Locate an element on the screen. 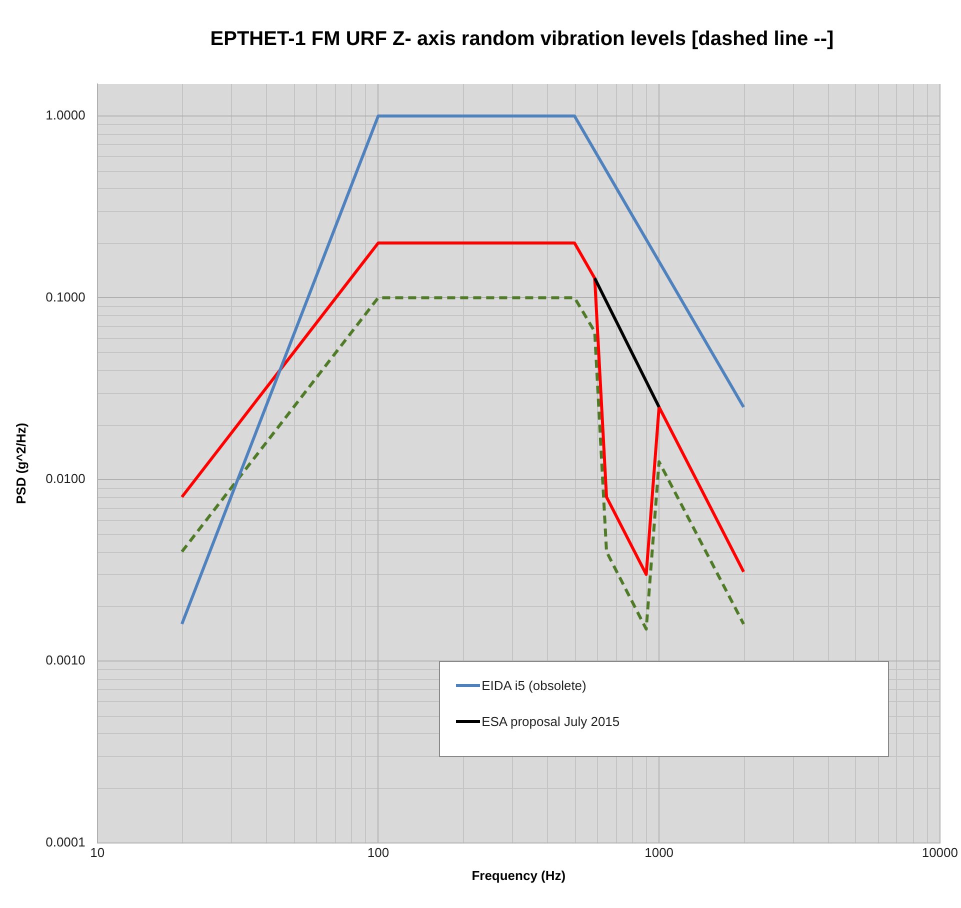 The image size is (961, 908). x-tick-label: 100 is located at coordinates (378, 852).